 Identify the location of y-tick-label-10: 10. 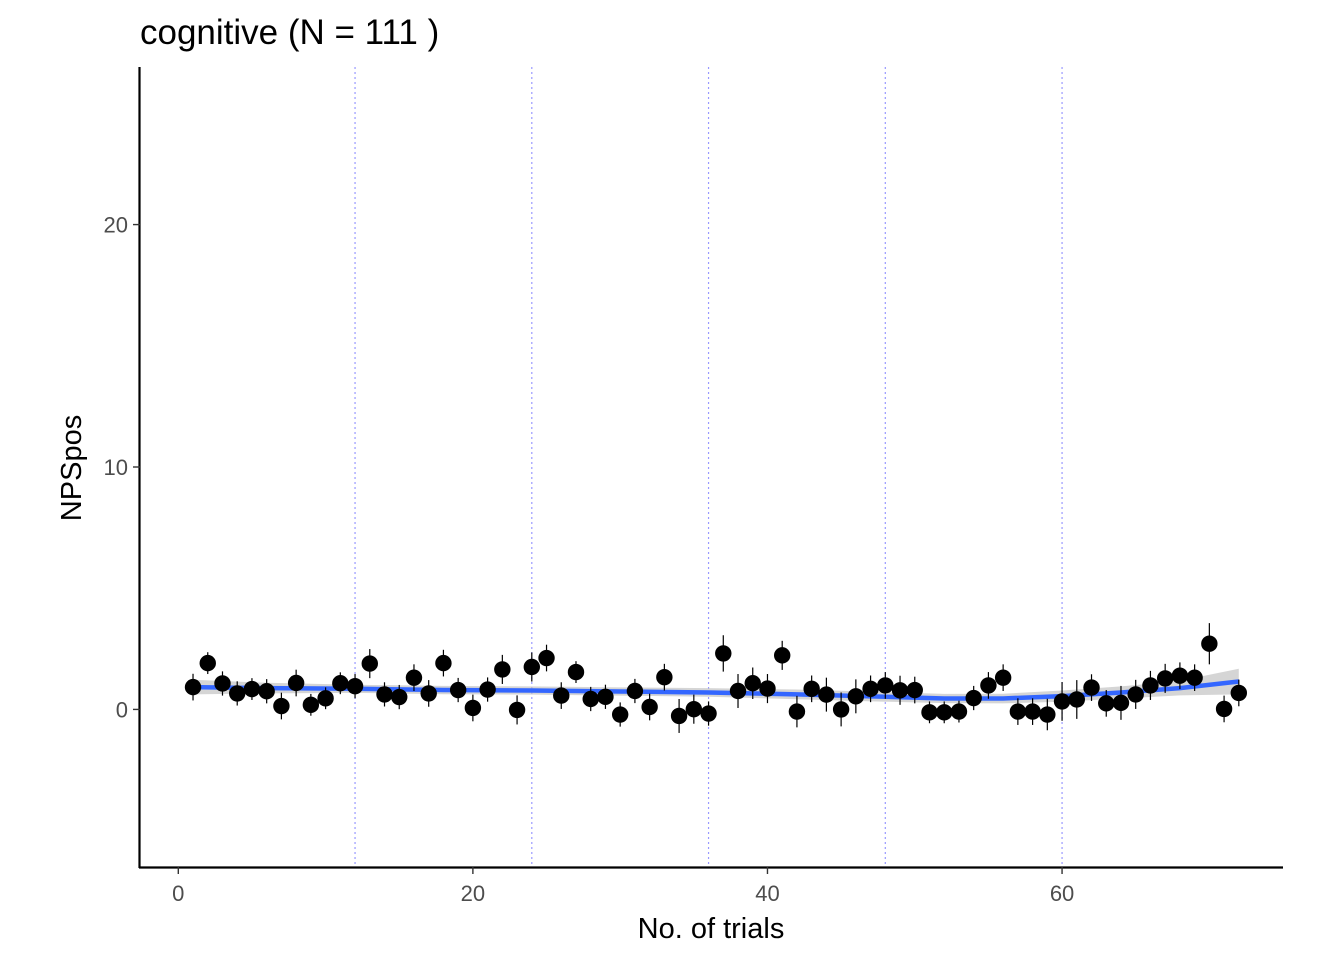
(116, 467).